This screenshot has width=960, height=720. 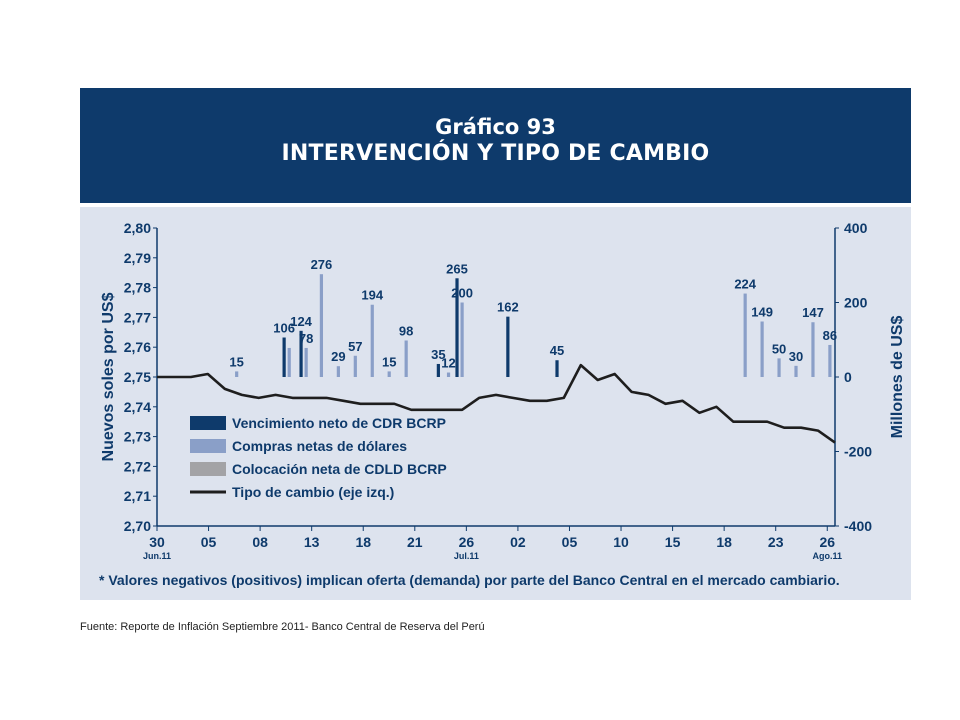 What do you see at coordinates (208, 423) in the screenshot?
I see `legend-swatch-cdr` at bounding box center [208, 423].